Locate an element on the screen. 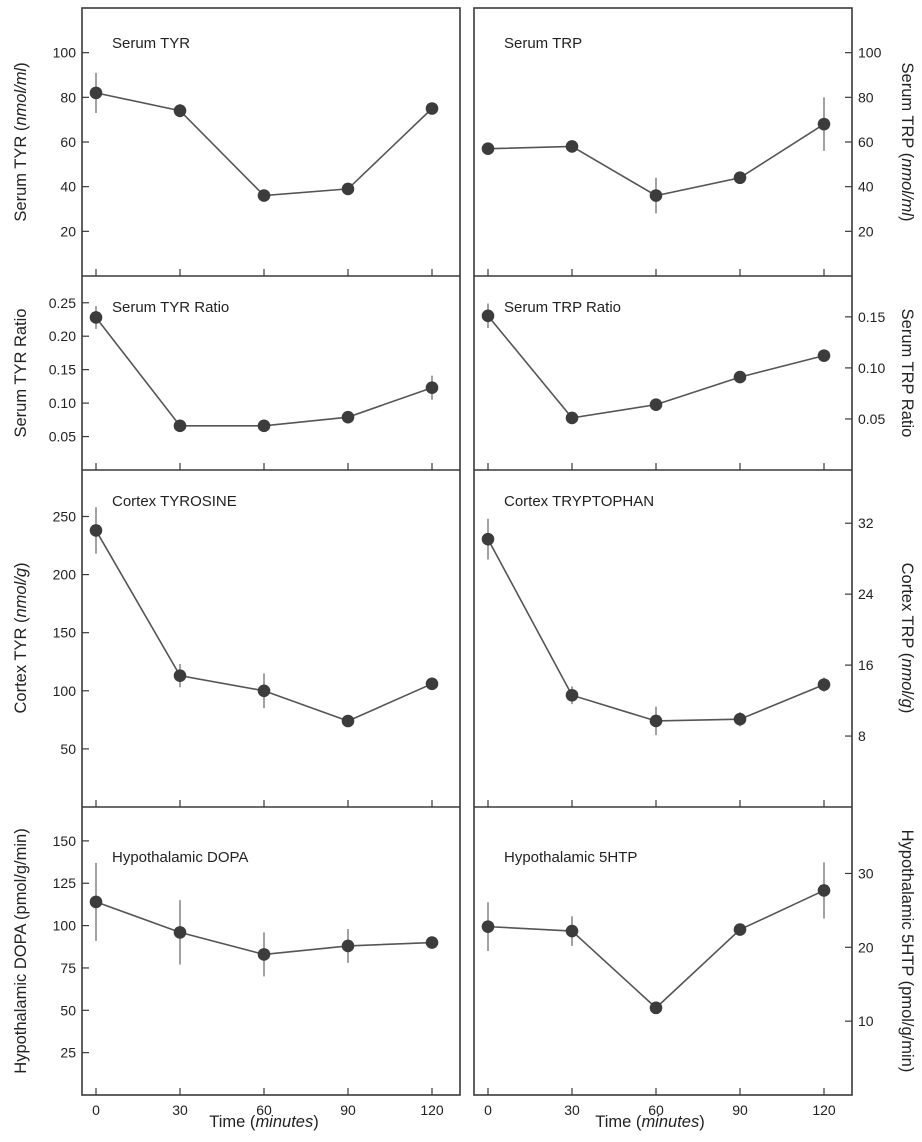  panel-title: Cortex TYROSINE is located at coordinates (174, 501).